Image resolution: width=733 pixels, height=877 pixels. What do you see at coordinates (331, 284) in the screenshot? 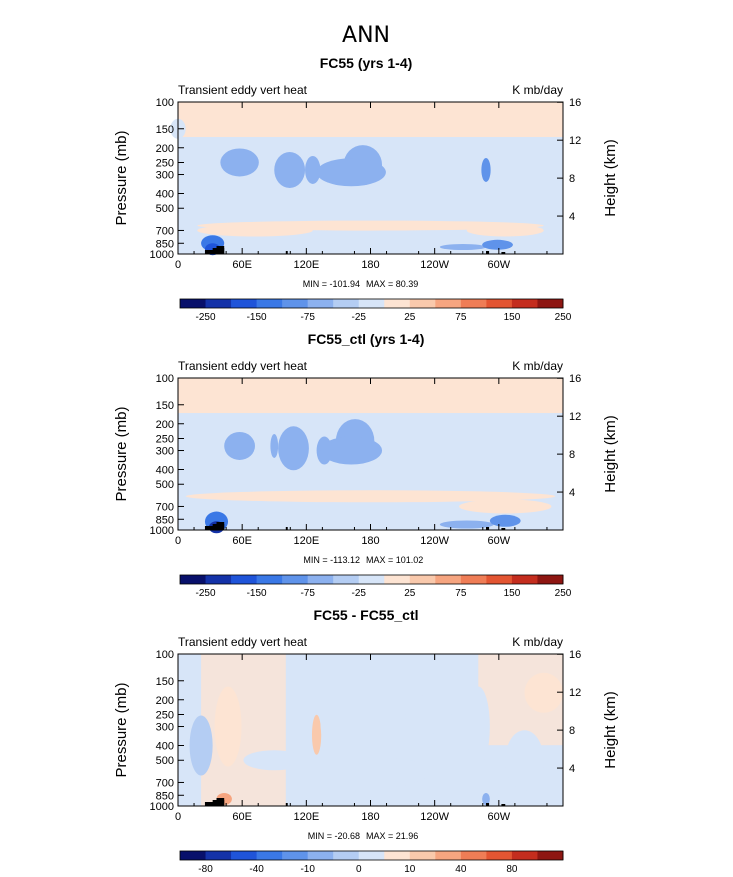
I see `min-label: MIN = -101.94` at bounding box center [331, 284].